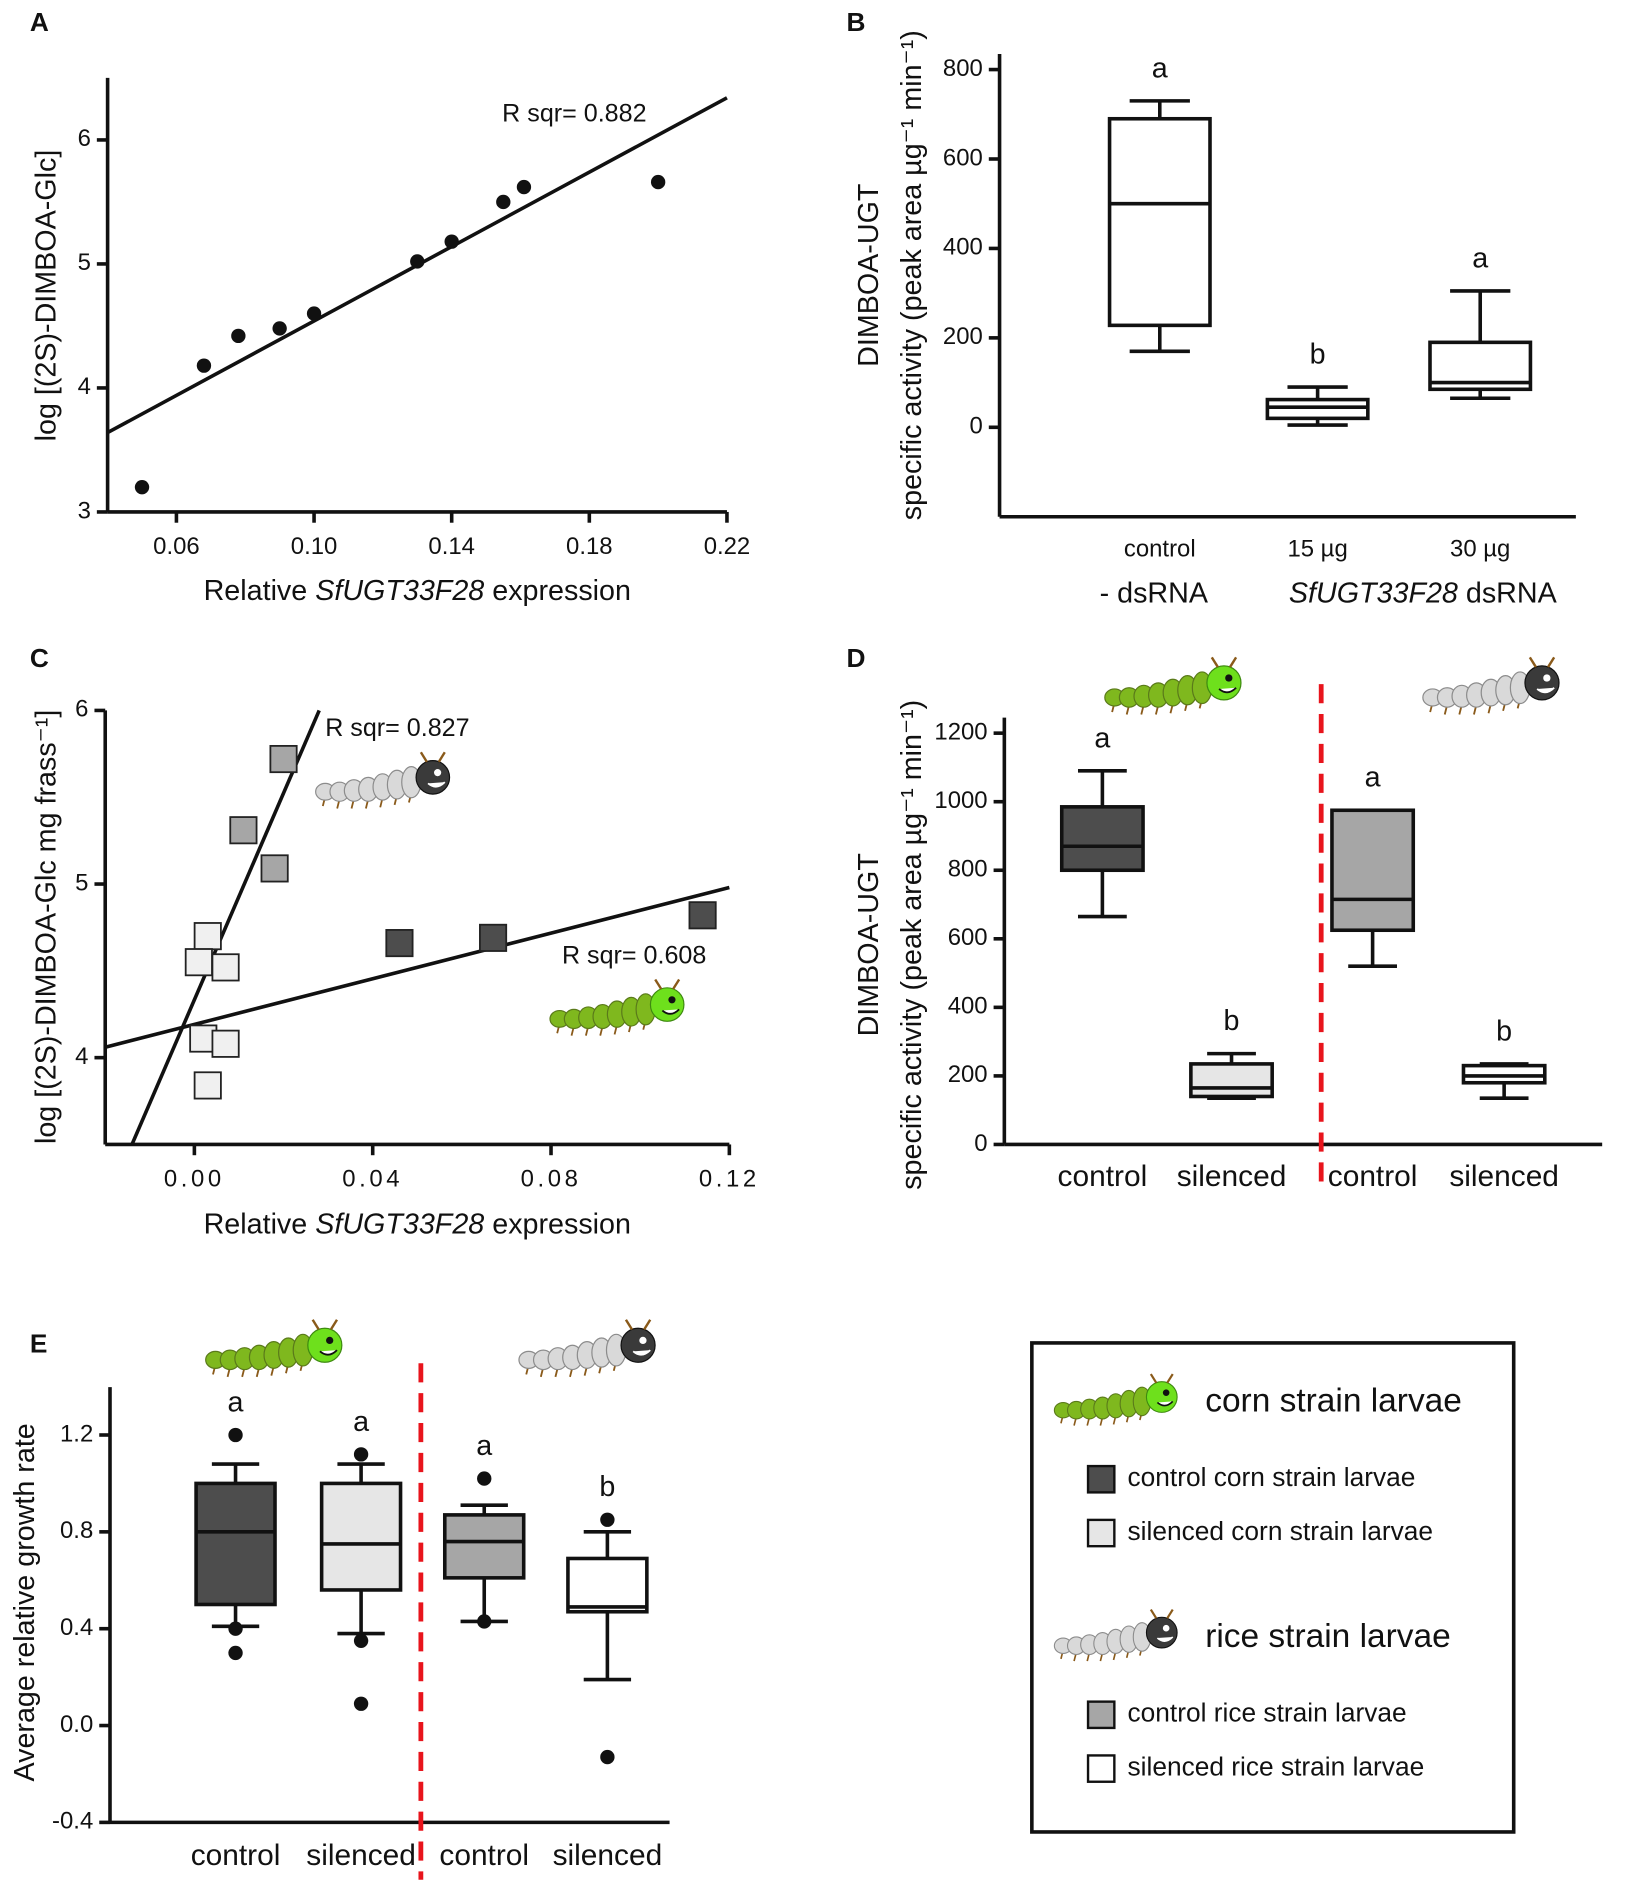  I want to click on x-tick-label: 0.06, so click(176, 546).